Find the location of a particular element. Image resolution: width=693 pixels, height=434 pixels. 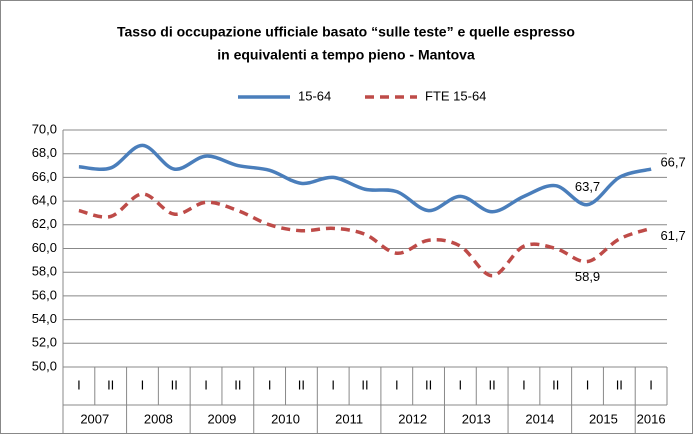

y-tick-label: 50,0 is located at coordinates (44, 365).